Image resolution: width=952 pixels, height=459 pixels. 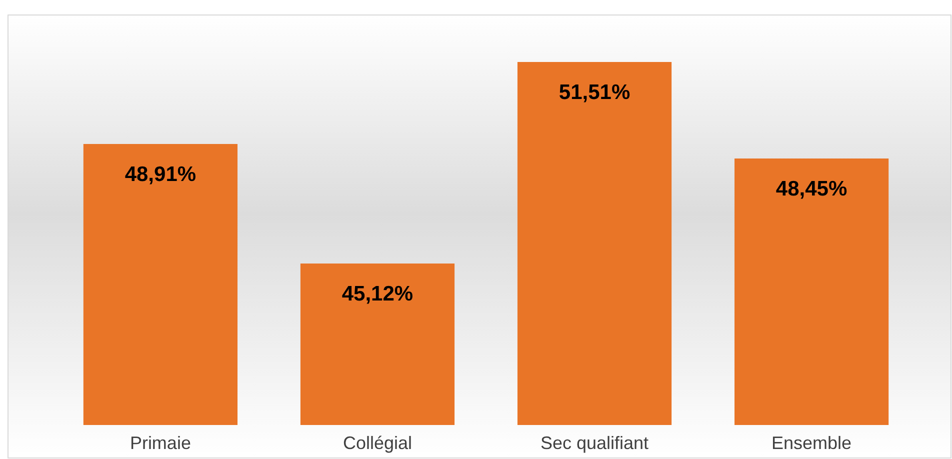 I want to click on data-label: 48,45%, so click(x=812, y=189).